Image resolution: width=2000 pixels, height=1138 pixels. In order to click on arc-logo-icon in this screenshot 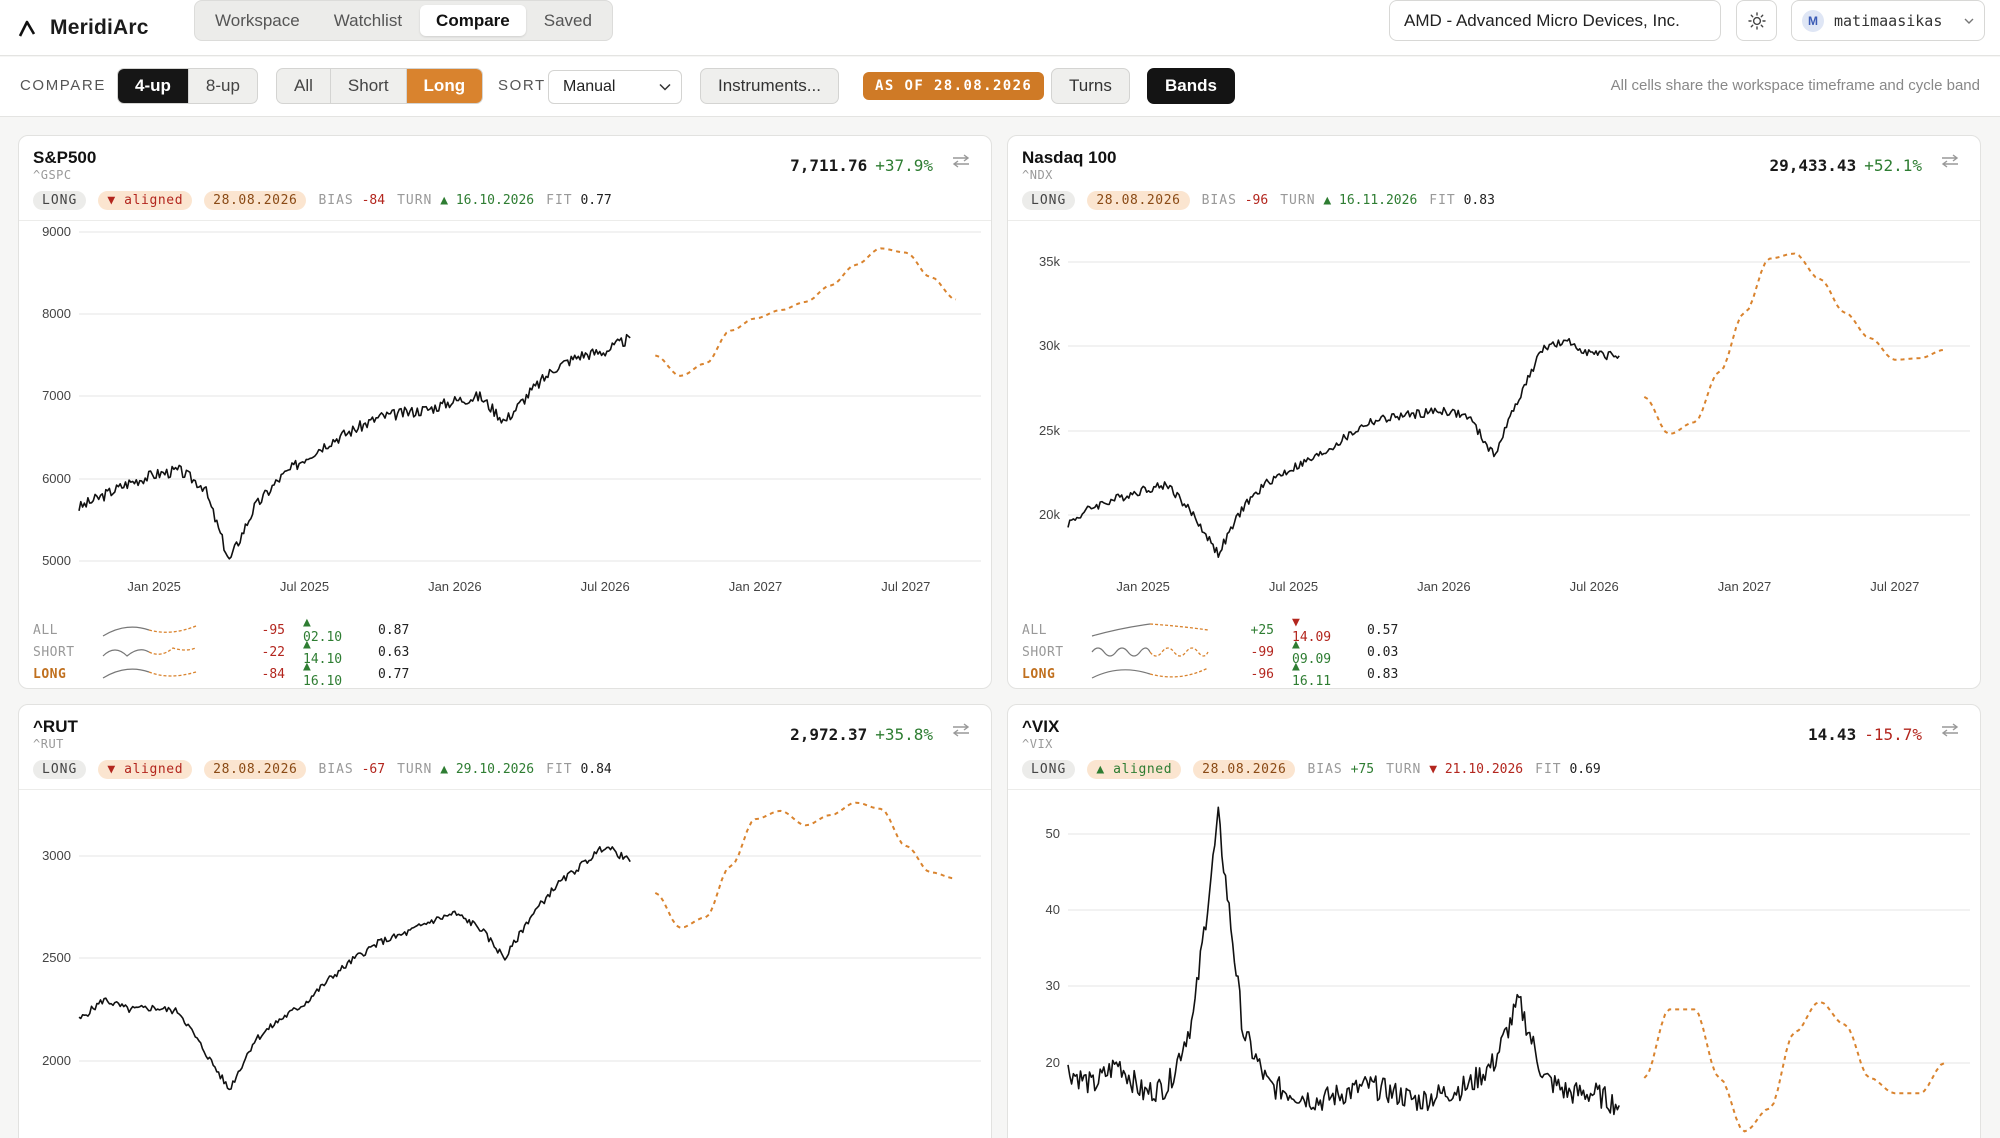, I will do `click(27, 28)`.